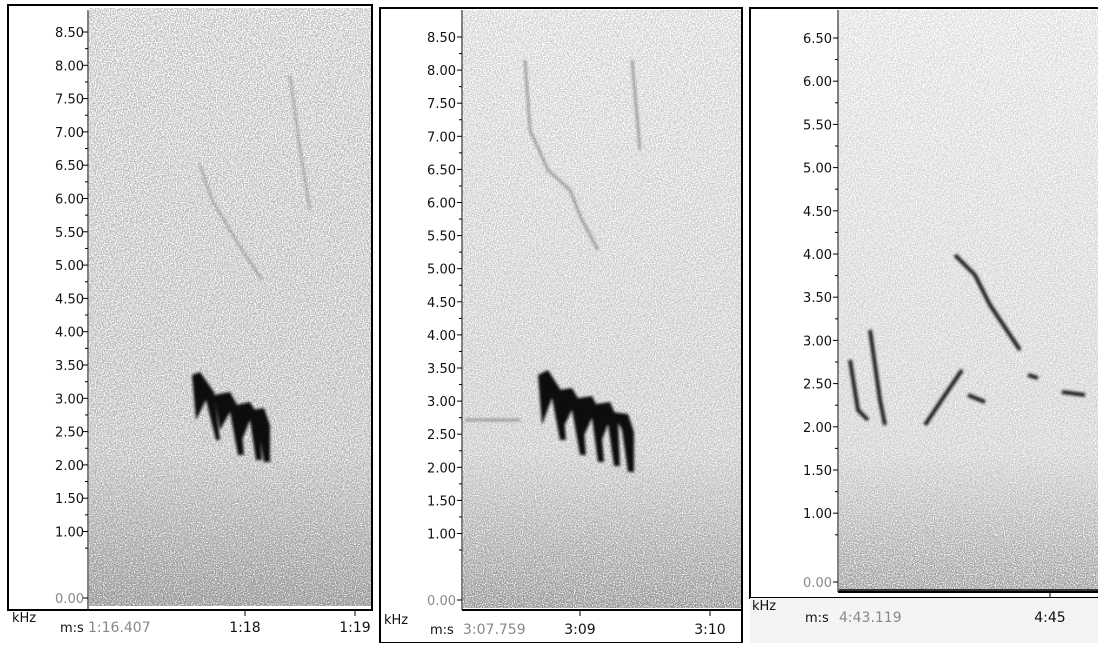 The height and width of the screenshot is (647, 1098). What do you see at coordinates (870, 618) in the screenshot?
I see `x-start-time: 4:43.119` at bounding box center [870, 618].